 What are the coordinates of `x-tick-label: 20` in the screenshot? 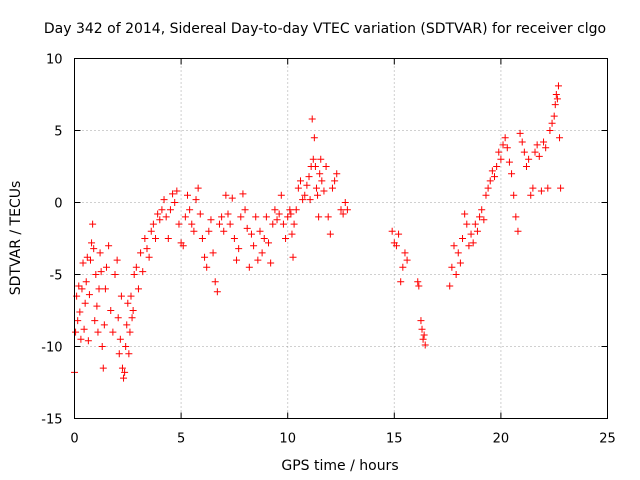 It's located at (501, 439).